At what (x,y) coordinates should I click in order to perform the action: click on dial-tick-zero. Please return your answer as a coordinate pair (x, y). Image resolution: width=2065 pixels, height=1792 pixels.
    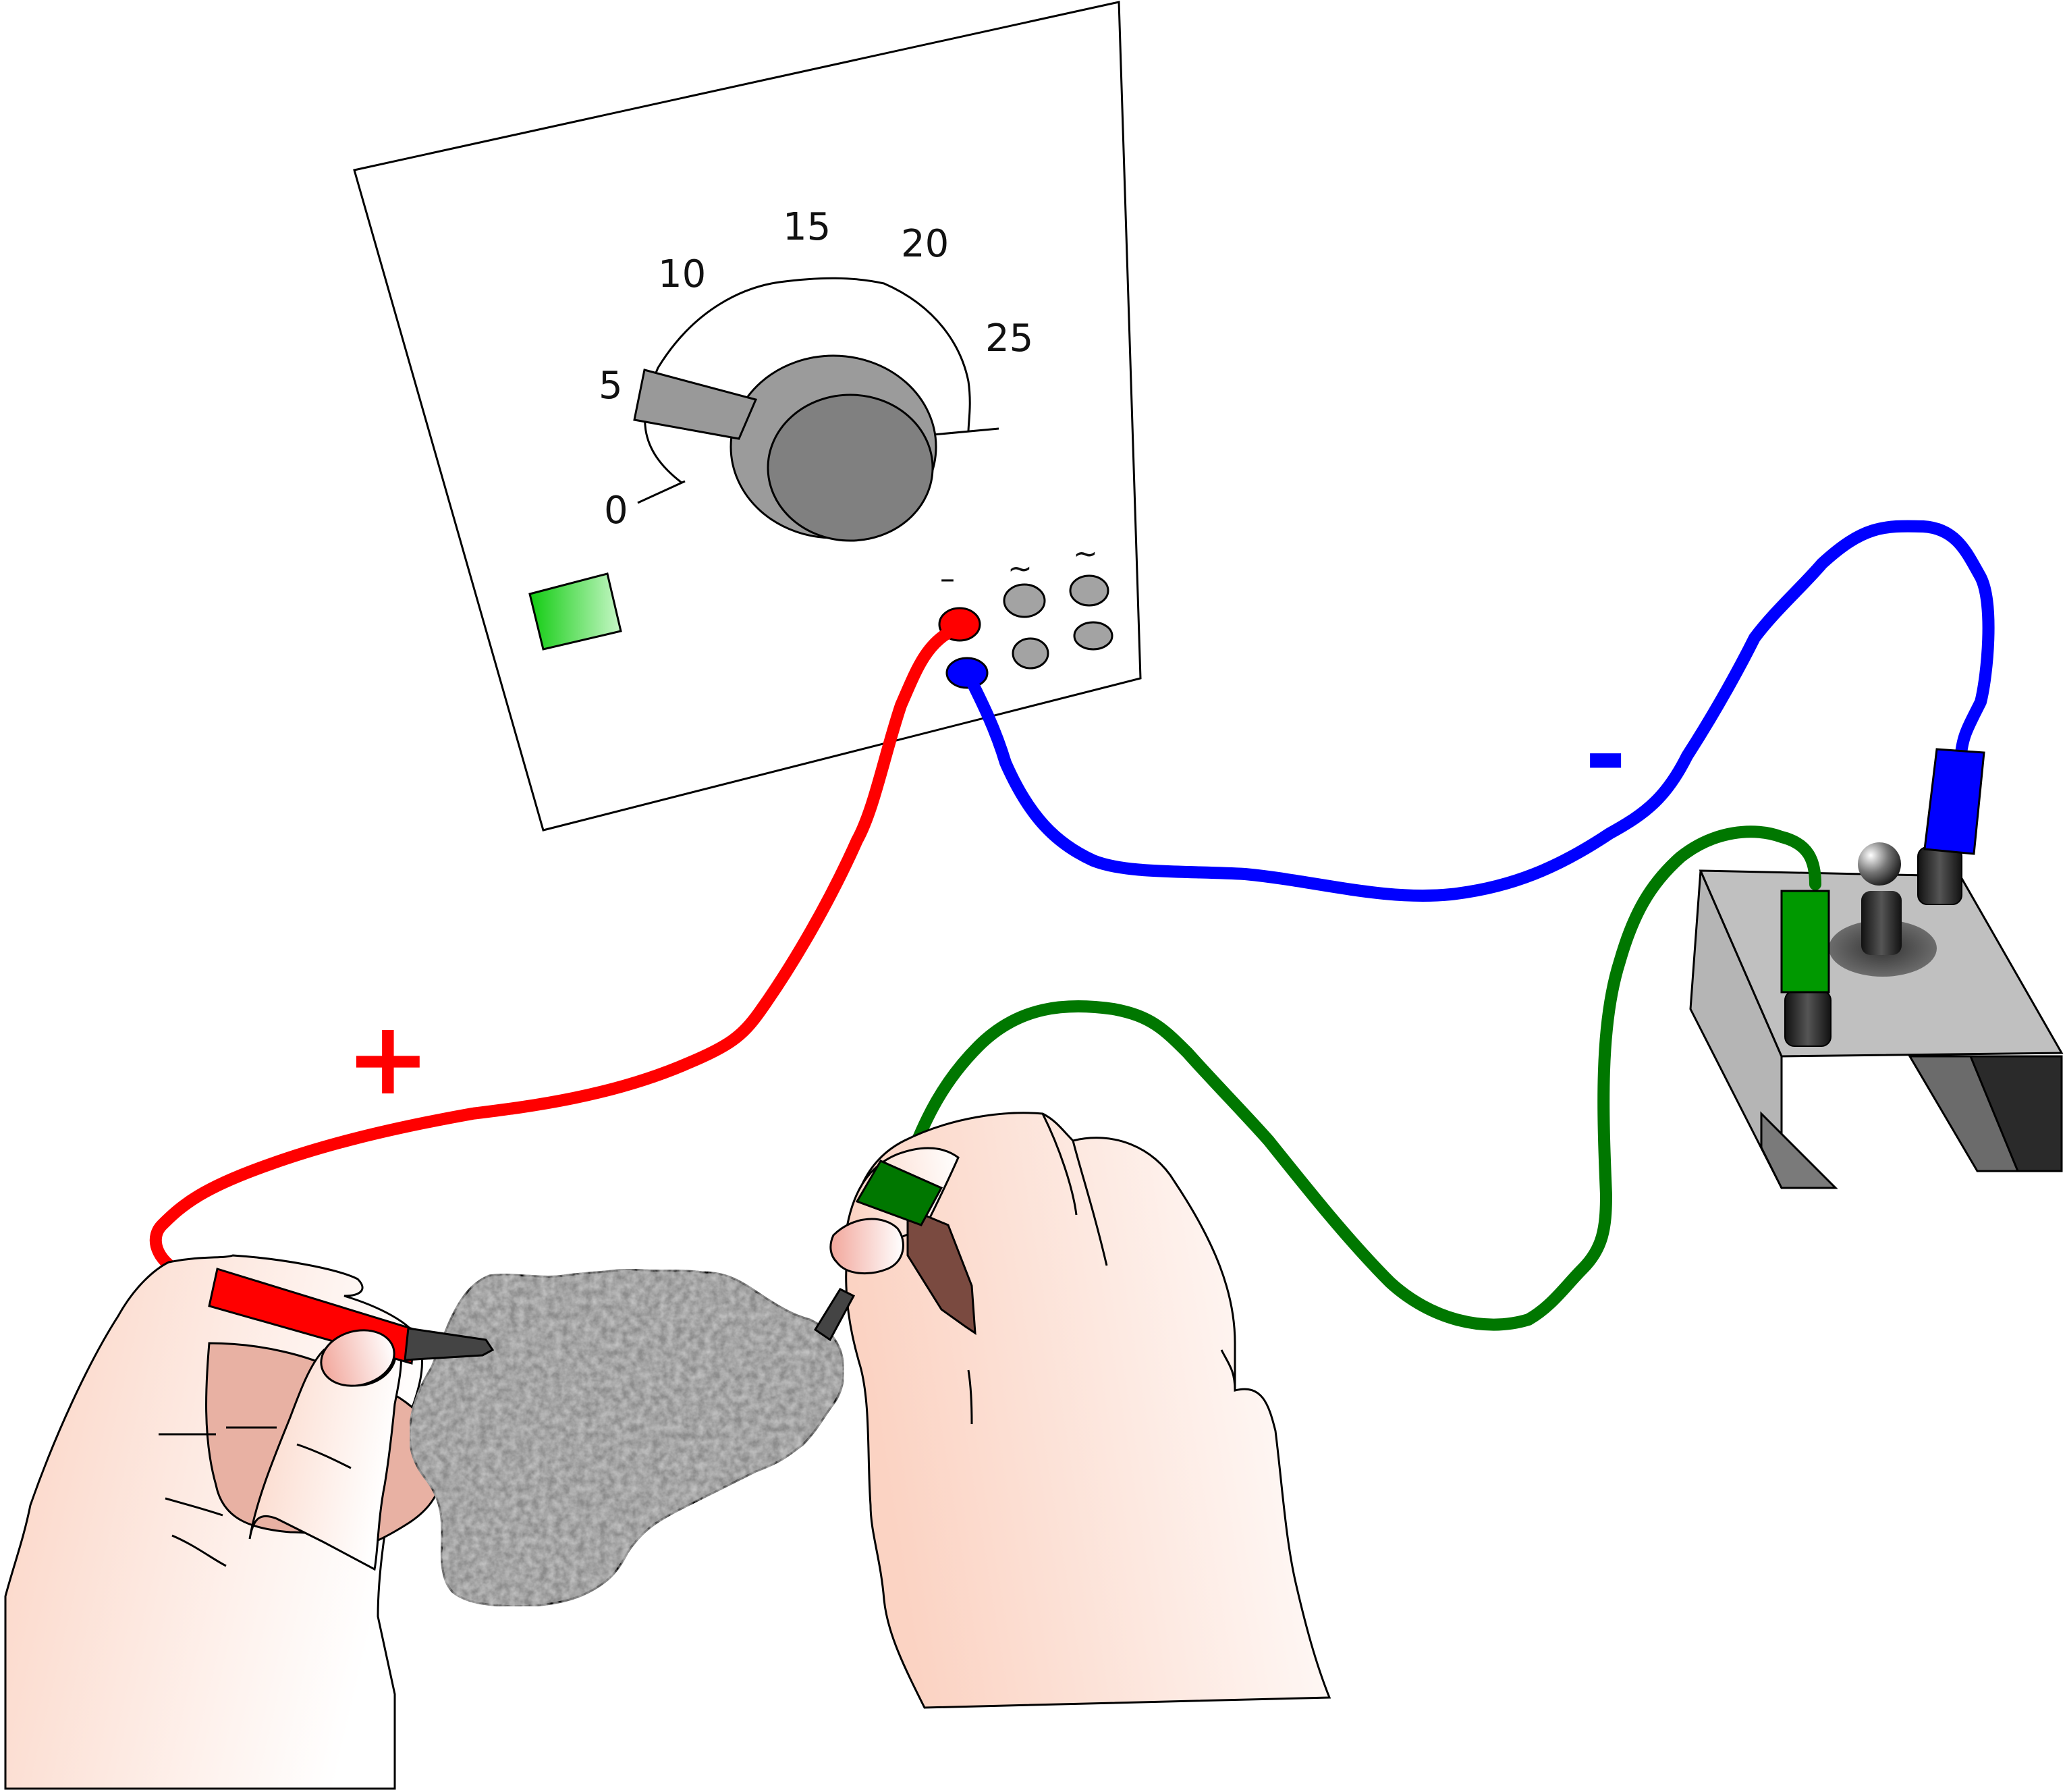
    Looking at the image, I should click on (661, 492).